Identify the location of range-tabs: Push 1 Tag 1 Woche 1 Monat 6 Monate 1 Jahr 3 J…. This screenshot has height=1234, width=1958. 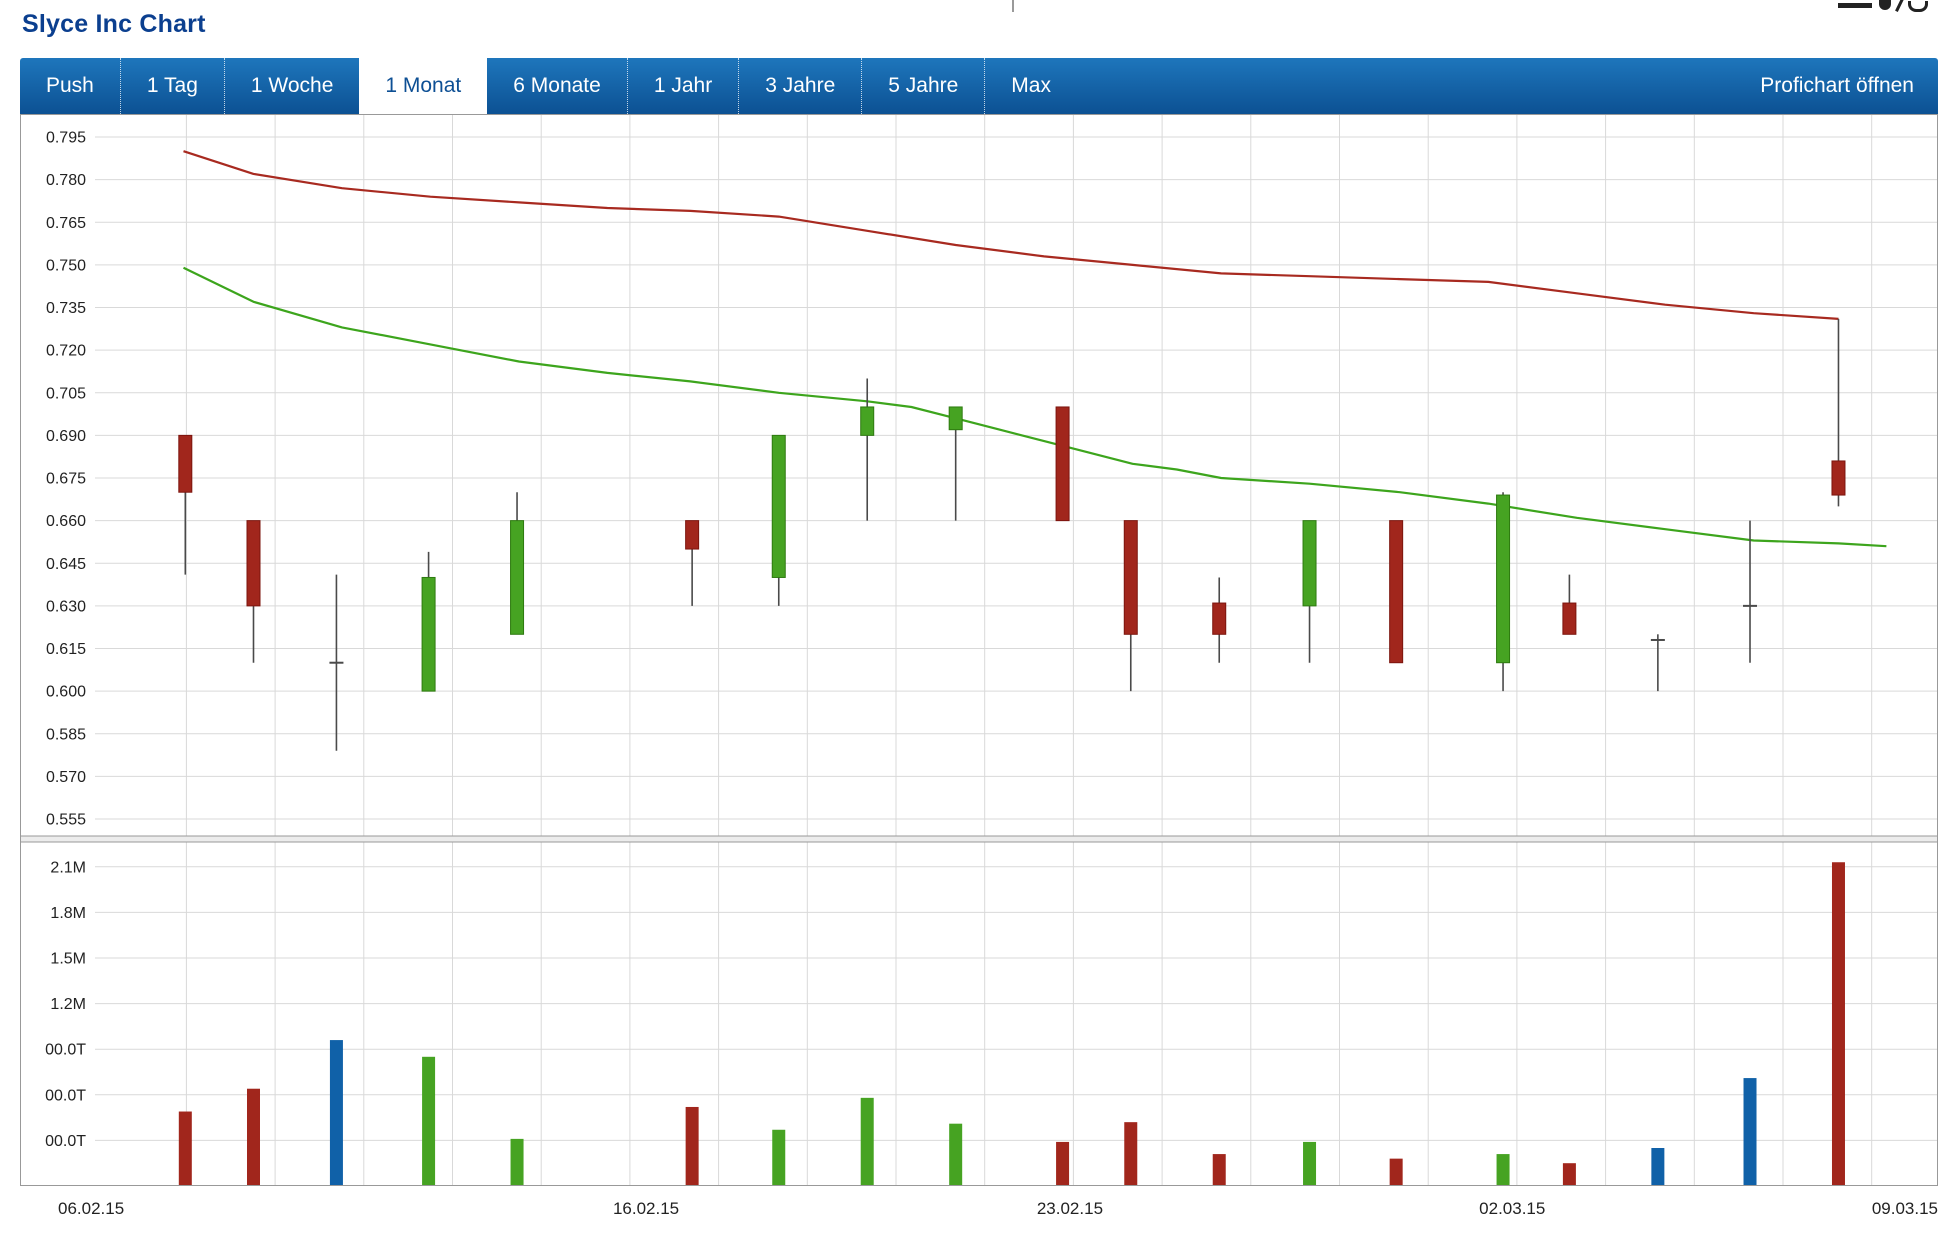
(548, 81).